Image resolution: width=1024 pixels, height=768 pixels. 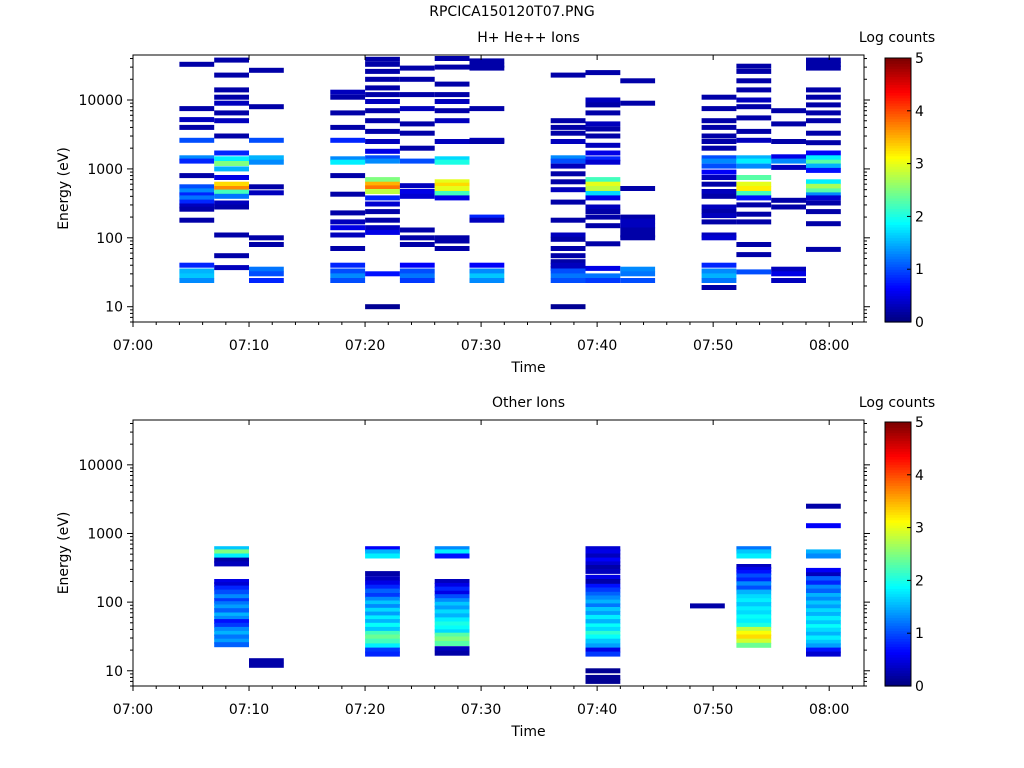 I want to click on top-y-tick-label: 10, so click(x=114, y=308).